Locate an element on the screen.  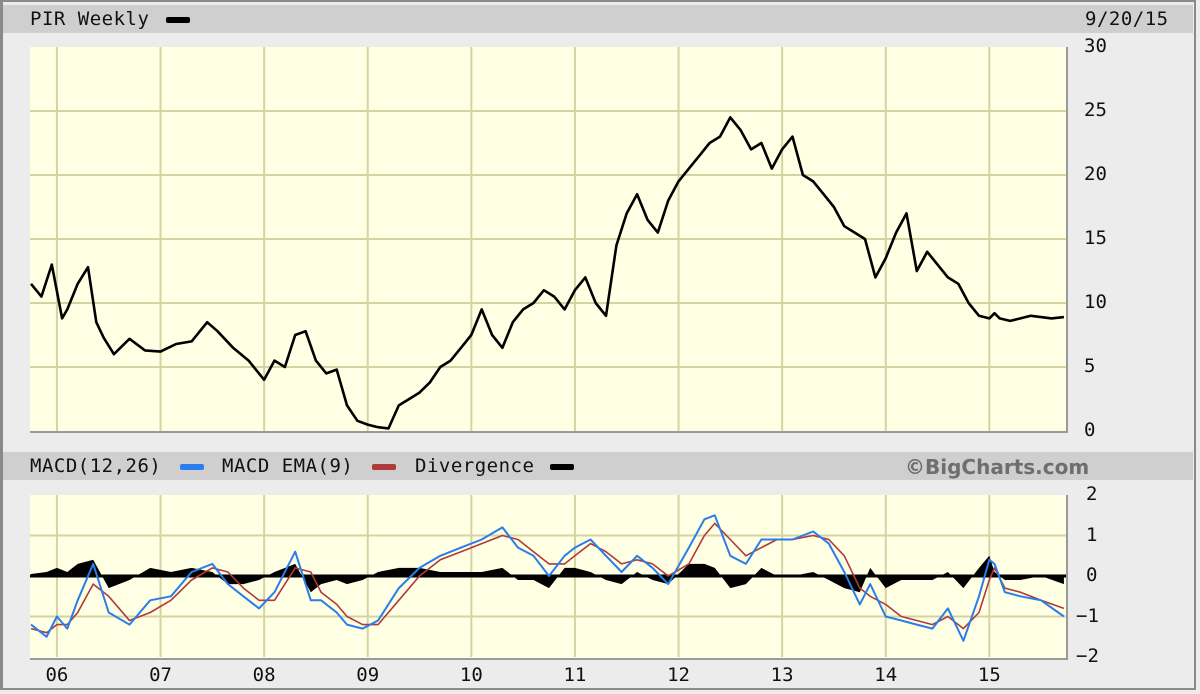
divergence-area is located at coordinates (547, 574).